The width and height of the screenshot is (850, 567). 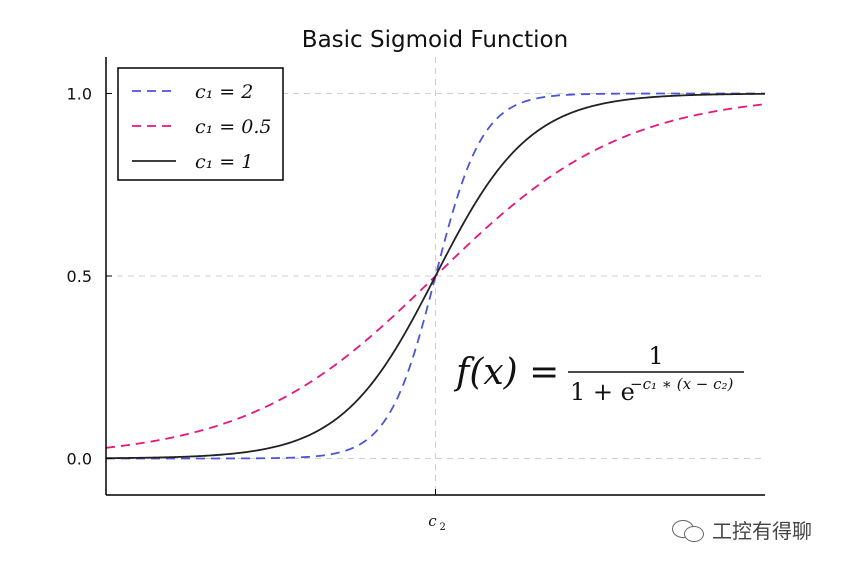 I want to click on x-tick-label: c, so click(x=432, y=521).